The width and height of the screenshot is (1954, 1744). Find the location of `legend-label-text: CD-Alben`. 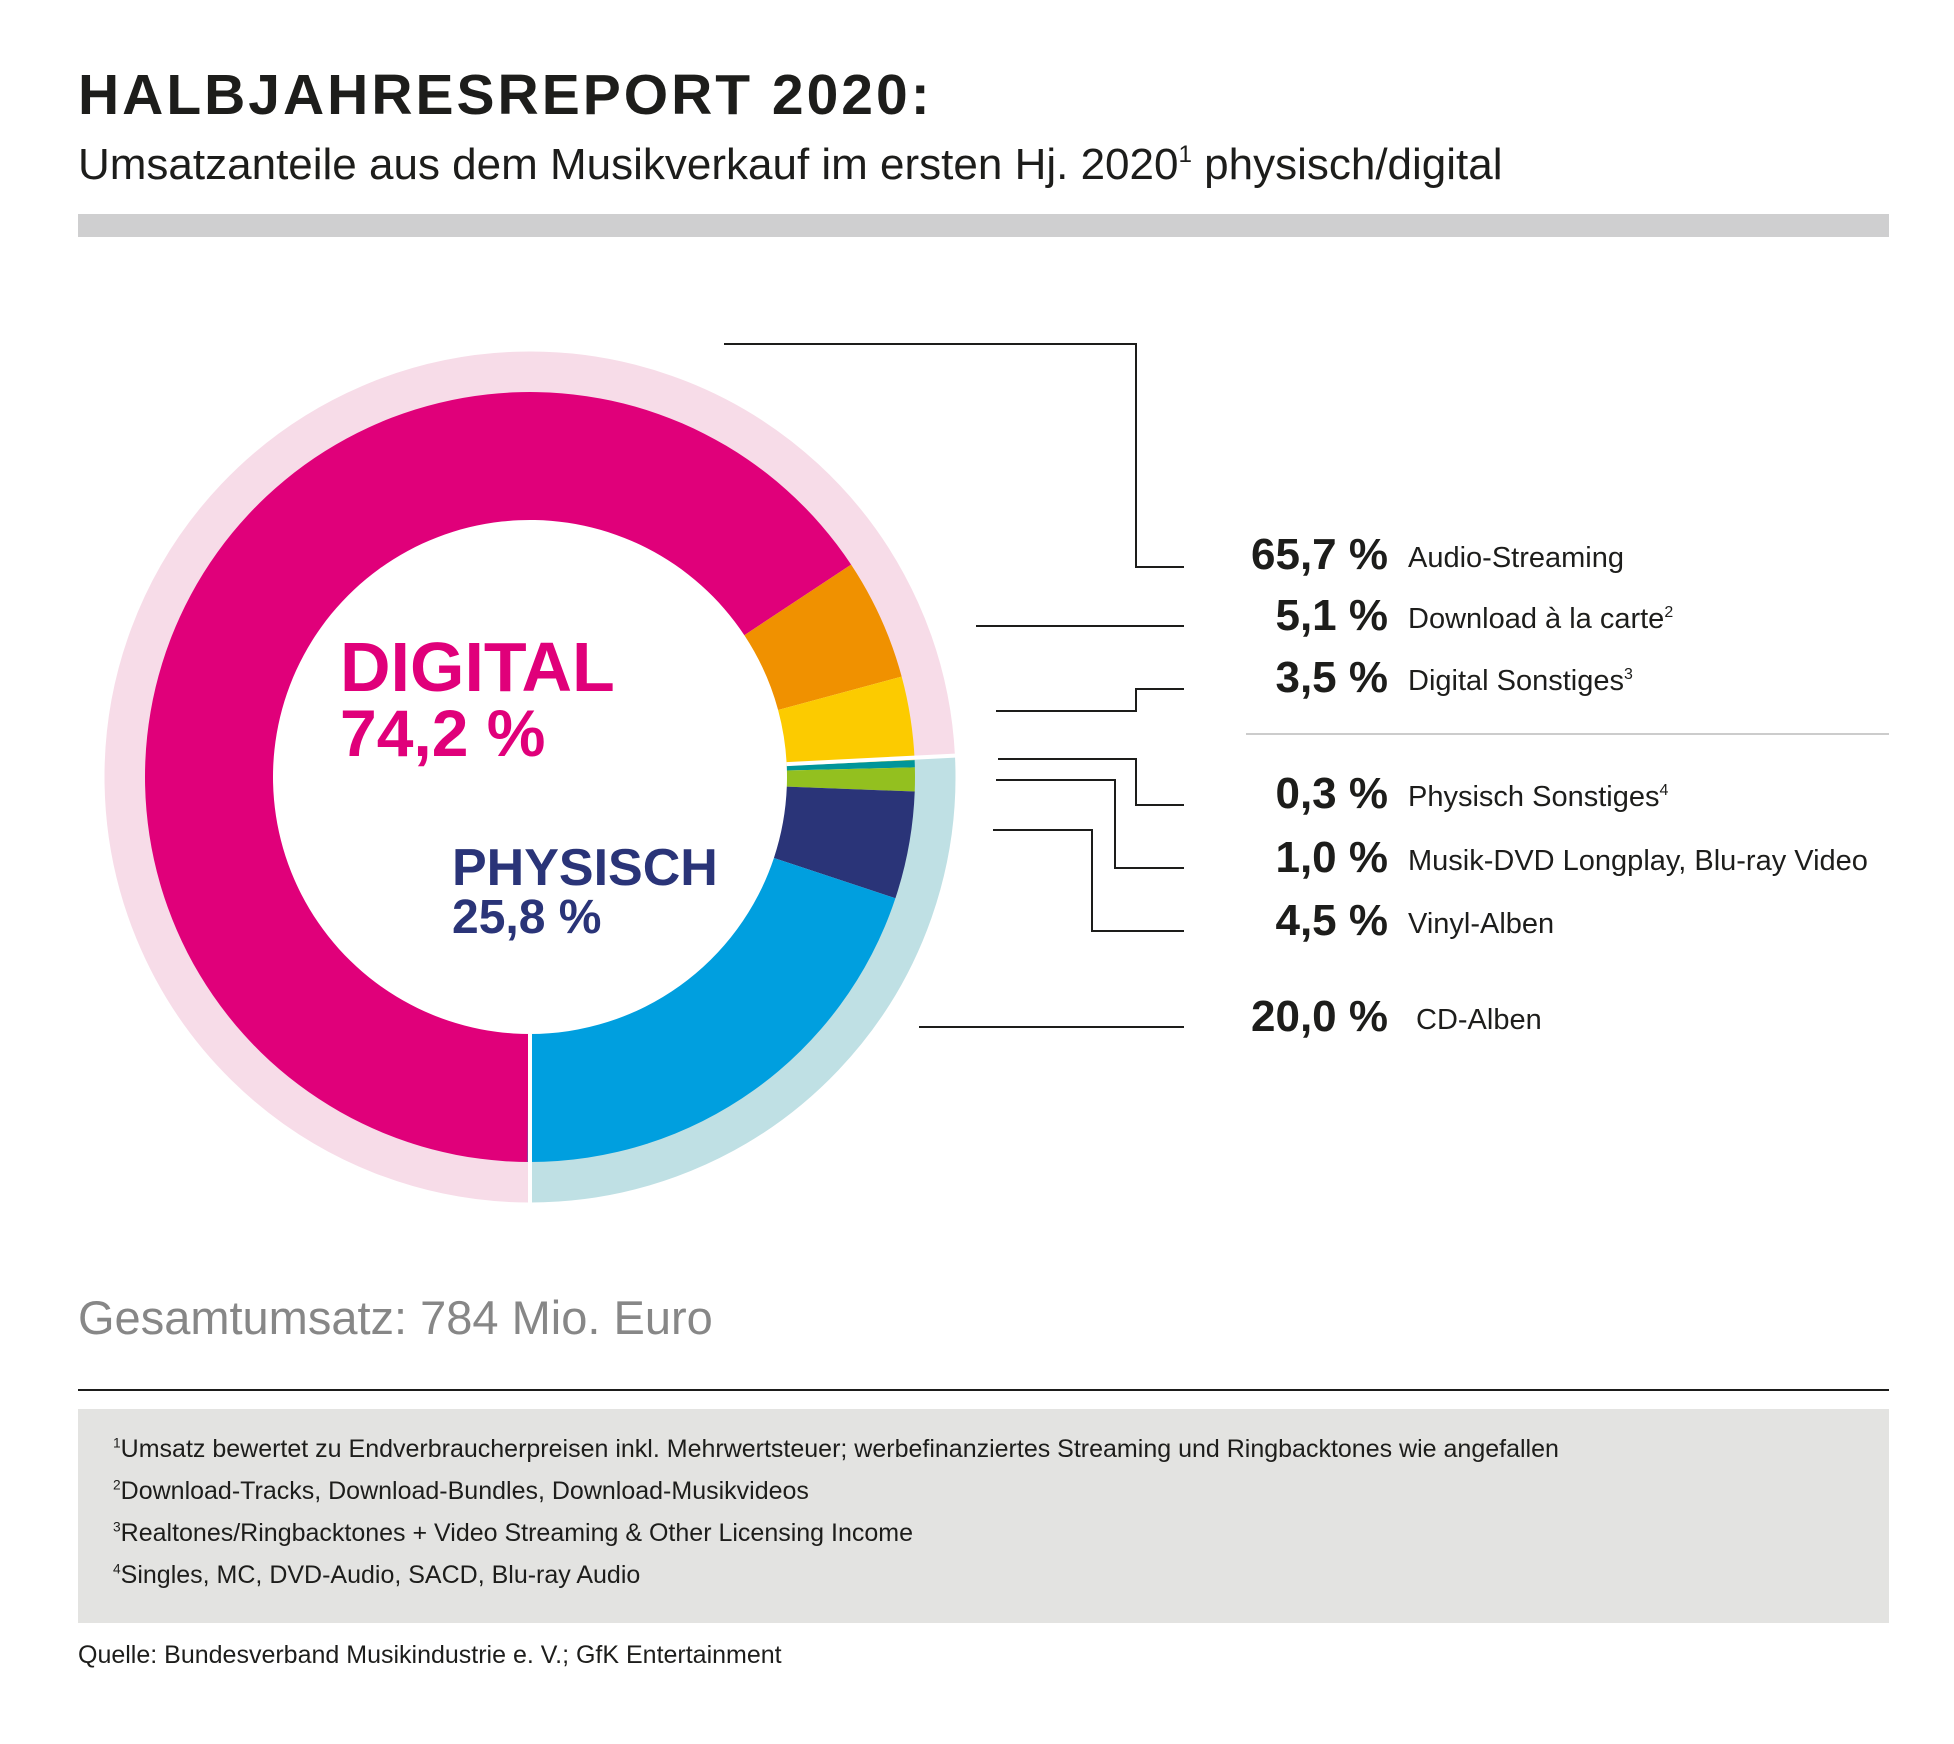

legend-label-text: CD-Alben is located at coordinates (1479, 1020).